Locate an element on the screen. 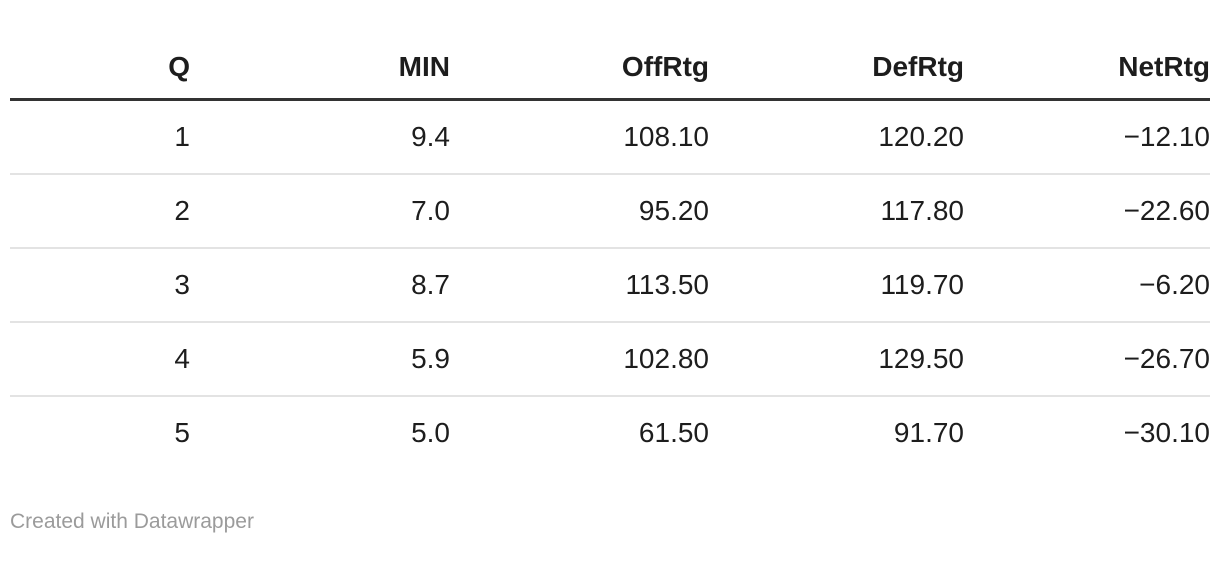  cell-offrtg: 113.50 is located at coordinates (579, 284).